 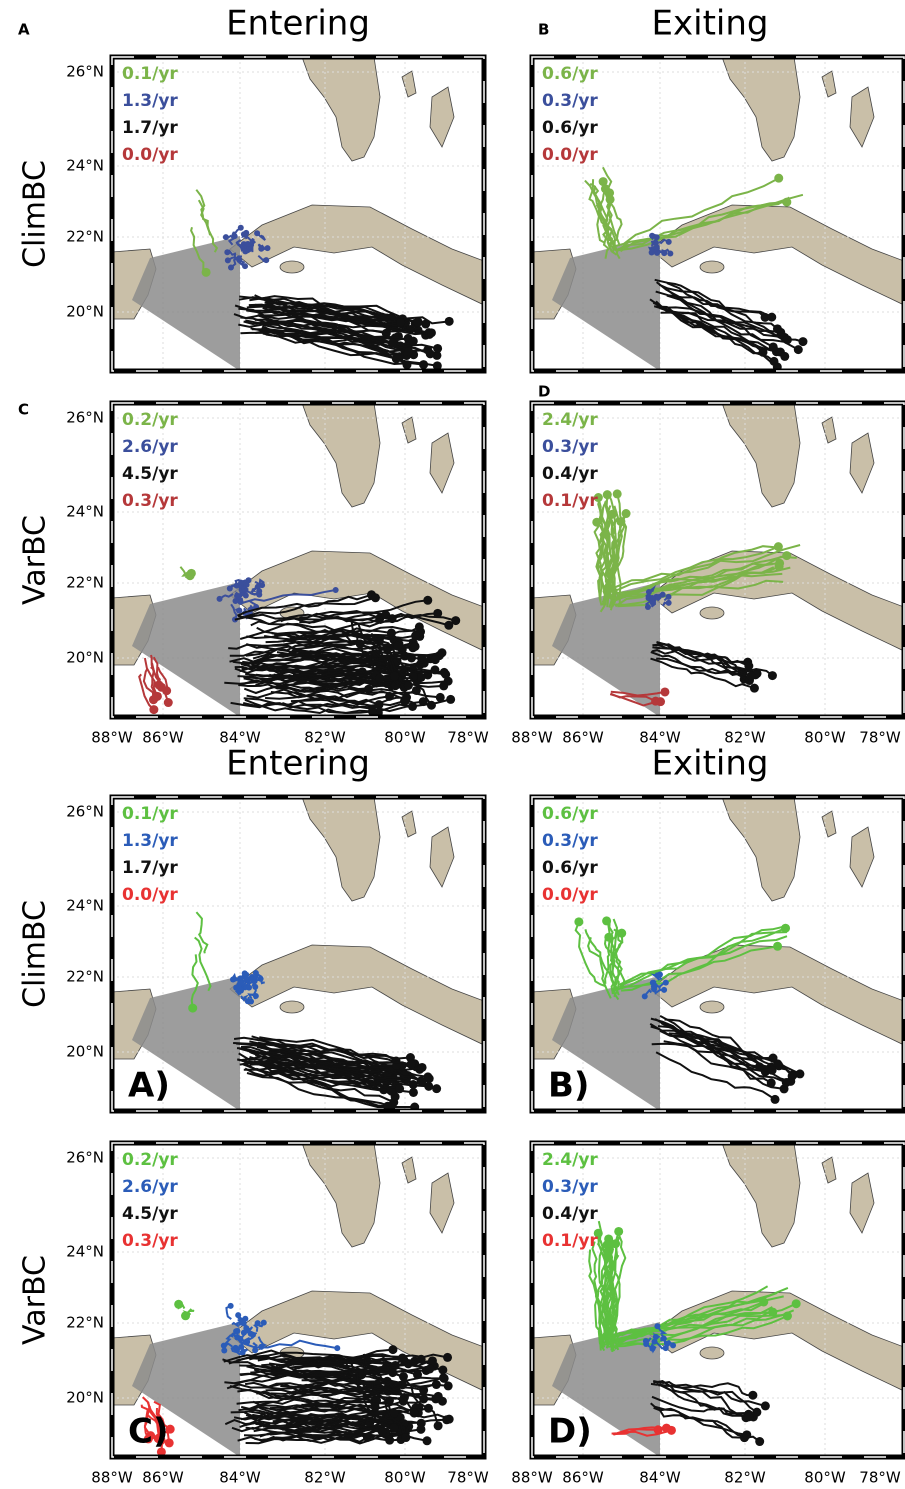 What do you see at coordinates (405, 738) in the screenshot?
I see `lon-label: 80°W` at bounding box center [405, 738].